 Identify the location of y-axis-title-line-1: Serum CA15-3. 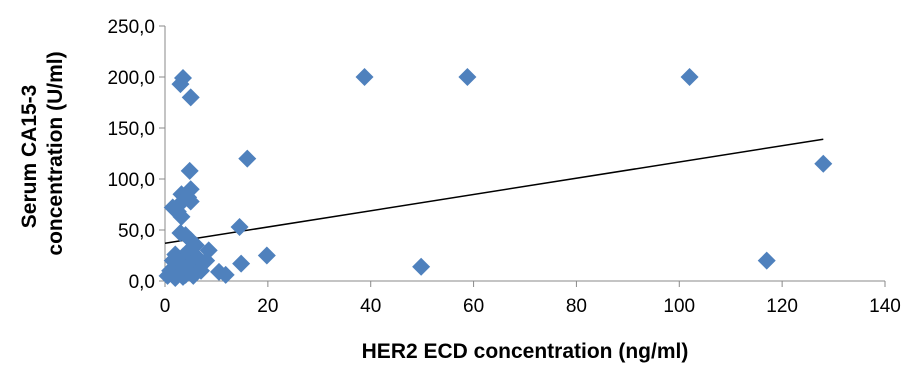
(29, 157).